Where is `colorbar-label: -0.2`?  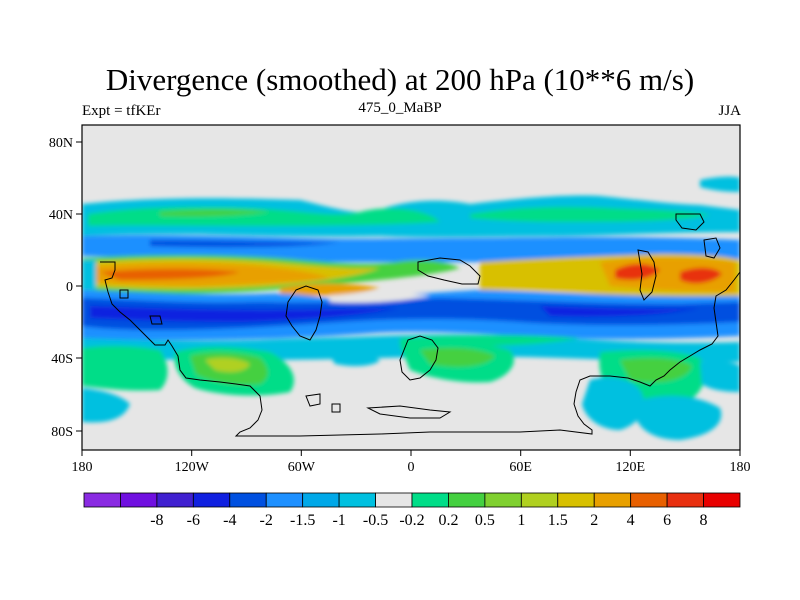
colorbar-label: -0.2 is located at coordinates (411, 520).